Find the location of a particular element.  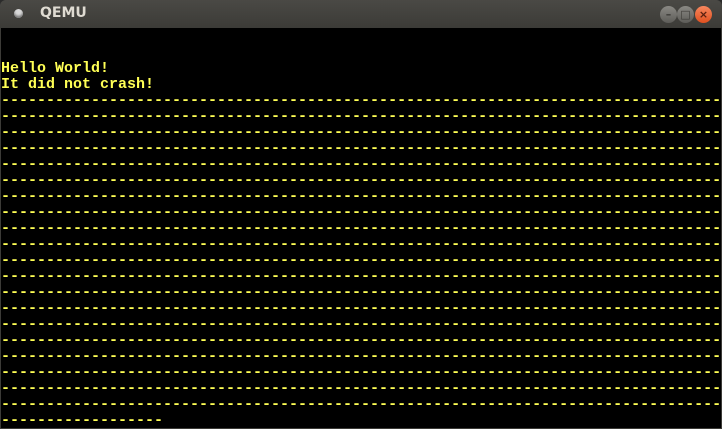

screen-line: ------------------ is located at coordinates (82, 420).